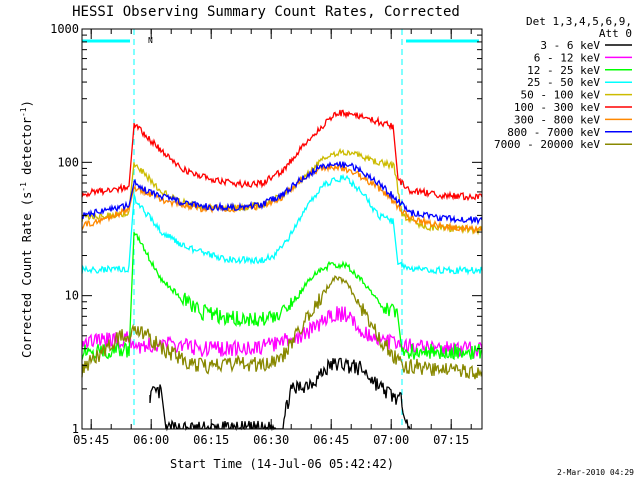 The image size is (640, 480). I want to click on y-axis-label-sup2: -1, so click(23, 112).